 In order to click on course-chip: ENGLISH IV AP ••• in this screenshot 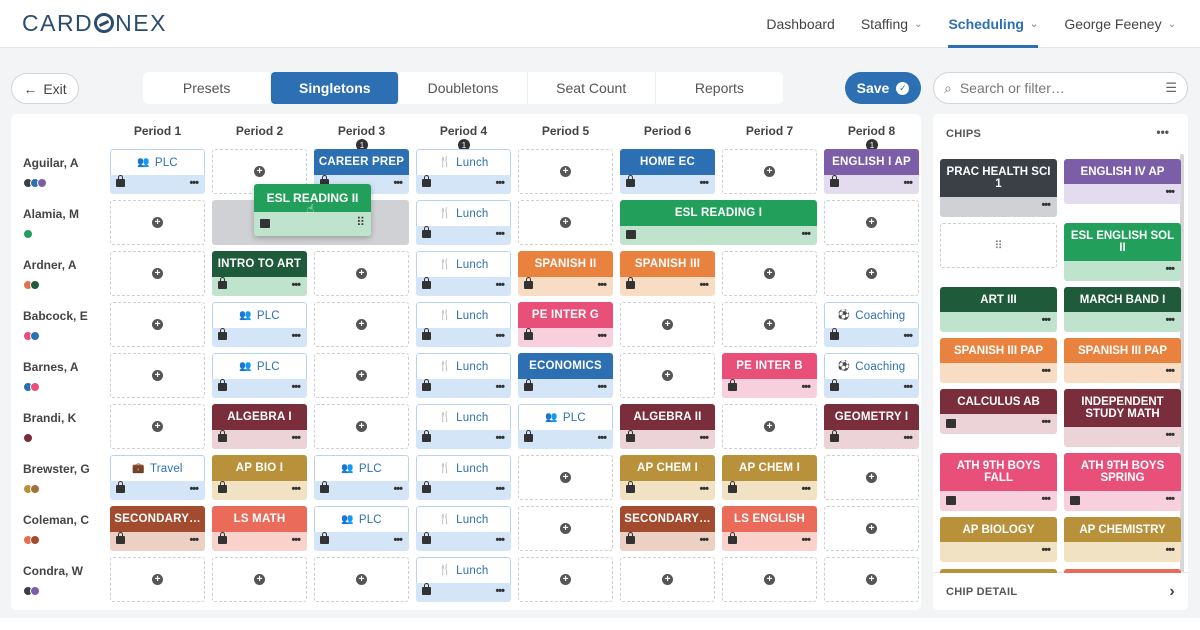, I will do `click(1122, 181)`.